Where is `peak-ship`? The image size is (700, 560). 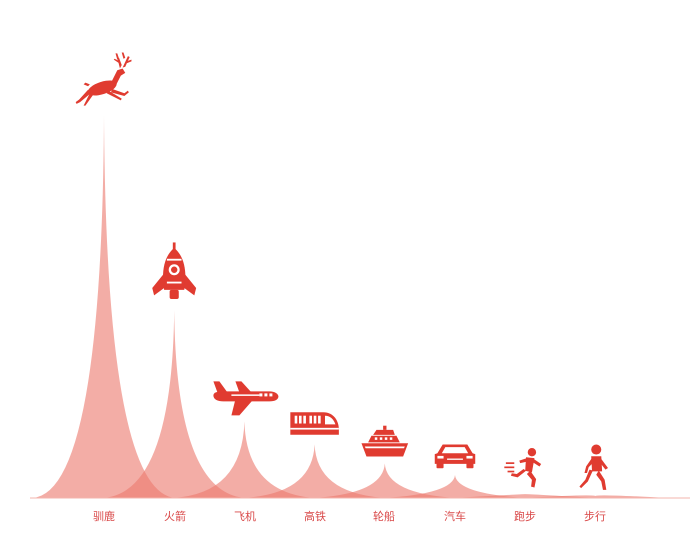 peak-ship is located at coordinates (384, 480).